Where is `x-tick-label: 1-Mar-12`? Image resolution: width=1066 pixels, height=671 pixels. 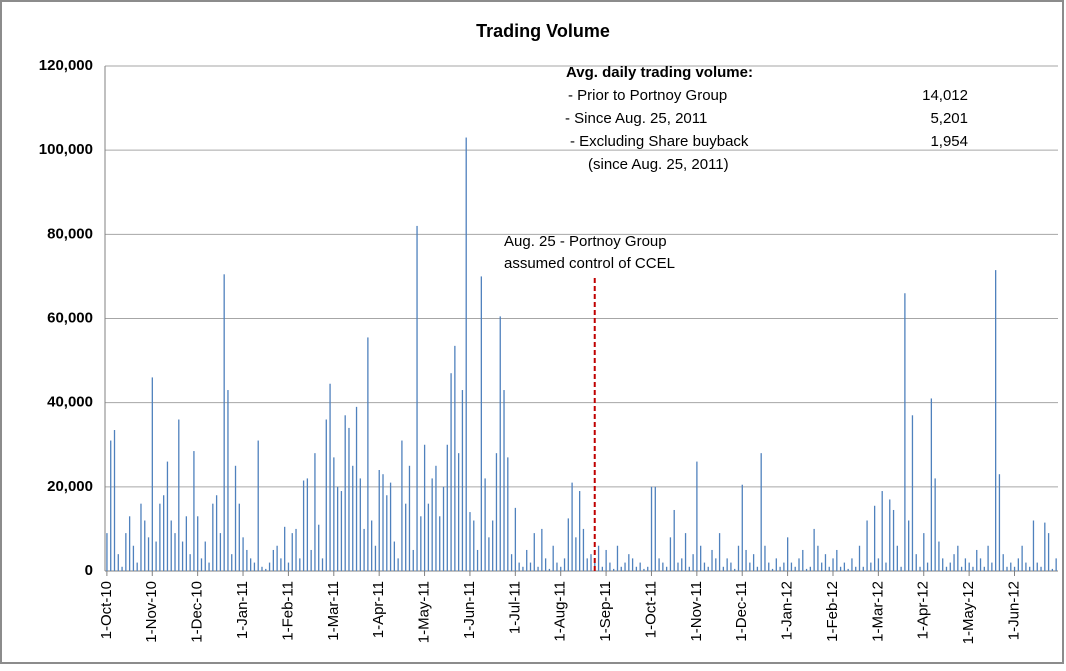 x-tick-label: 1-Mar-12 is located at coordinates (877, 611).